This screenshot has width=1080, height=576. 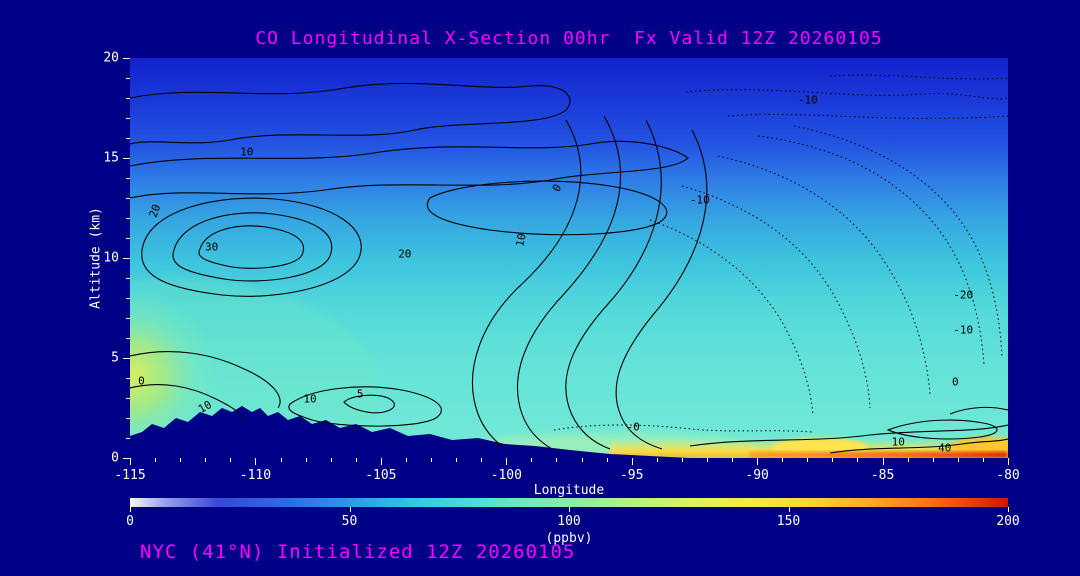 What do you see at coordinates (1008, 521) in the screenshot?
I see `colorbar-tick-label: 200` at bounding box center [1008, 521].